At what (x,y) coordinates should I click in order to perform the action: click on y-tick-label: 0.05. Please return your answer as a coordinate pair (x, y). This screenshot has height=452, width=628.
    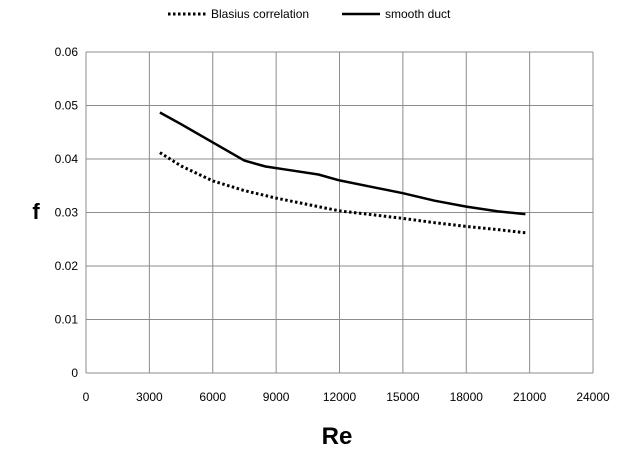
    Looking at the image, I should click on (67, 106).